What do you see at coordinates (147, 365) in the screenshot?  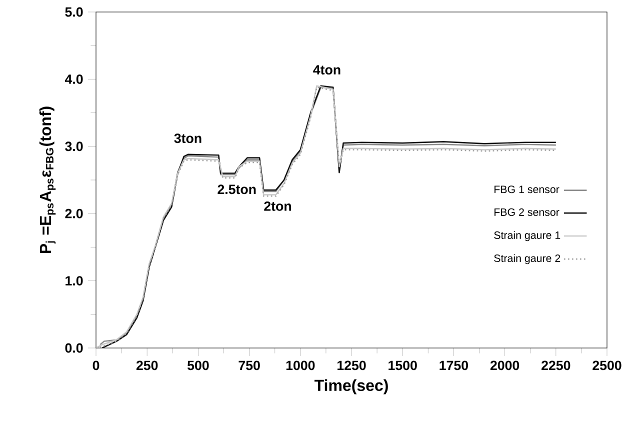 I see `x-tick-label: 250` at bounding box center [147, 365].